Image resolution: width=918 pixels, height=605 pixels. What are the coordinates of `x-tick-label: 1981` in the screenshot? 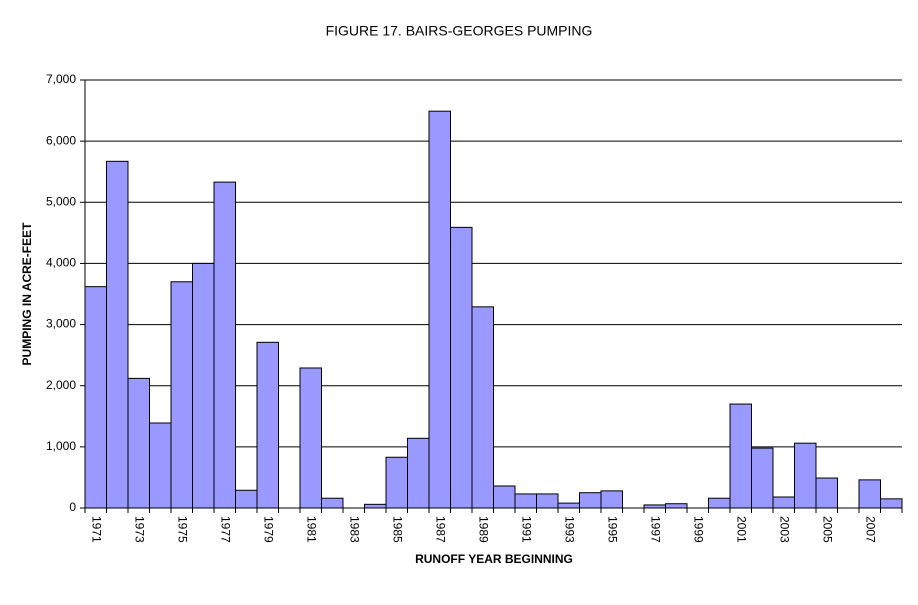 It's located at (312, 529).